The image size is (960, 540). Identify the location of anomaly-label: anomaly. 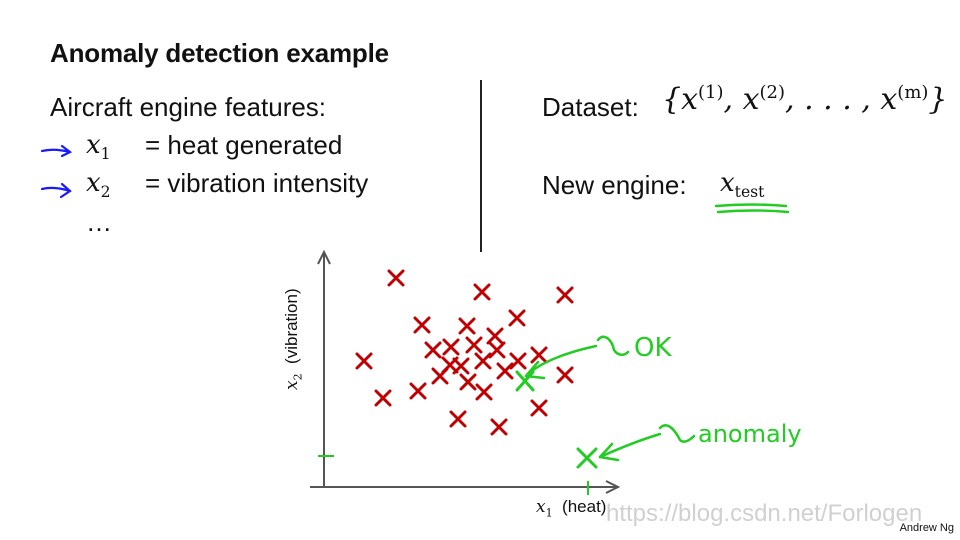
(750, 434).